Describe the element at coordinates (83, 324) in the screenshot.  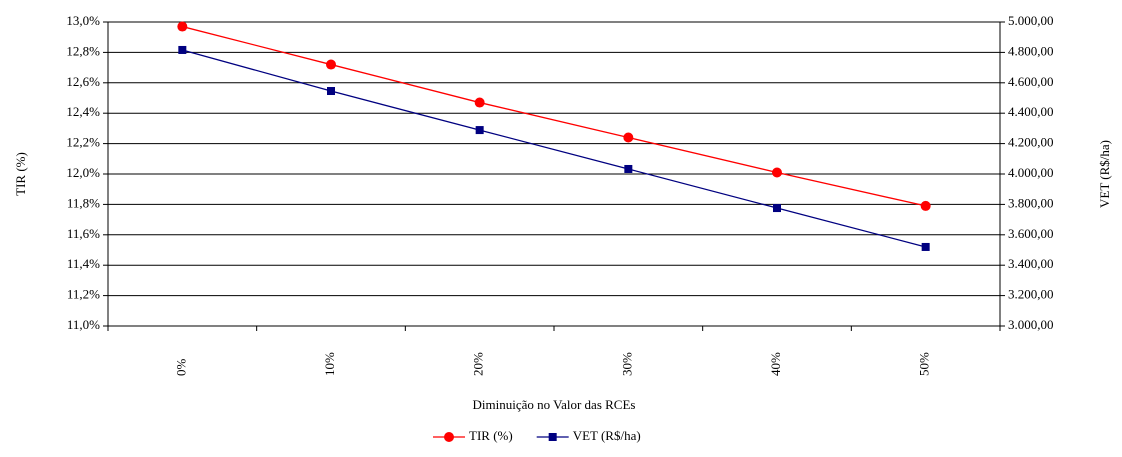
I see `y-tick-label: 11,0%` at that location.